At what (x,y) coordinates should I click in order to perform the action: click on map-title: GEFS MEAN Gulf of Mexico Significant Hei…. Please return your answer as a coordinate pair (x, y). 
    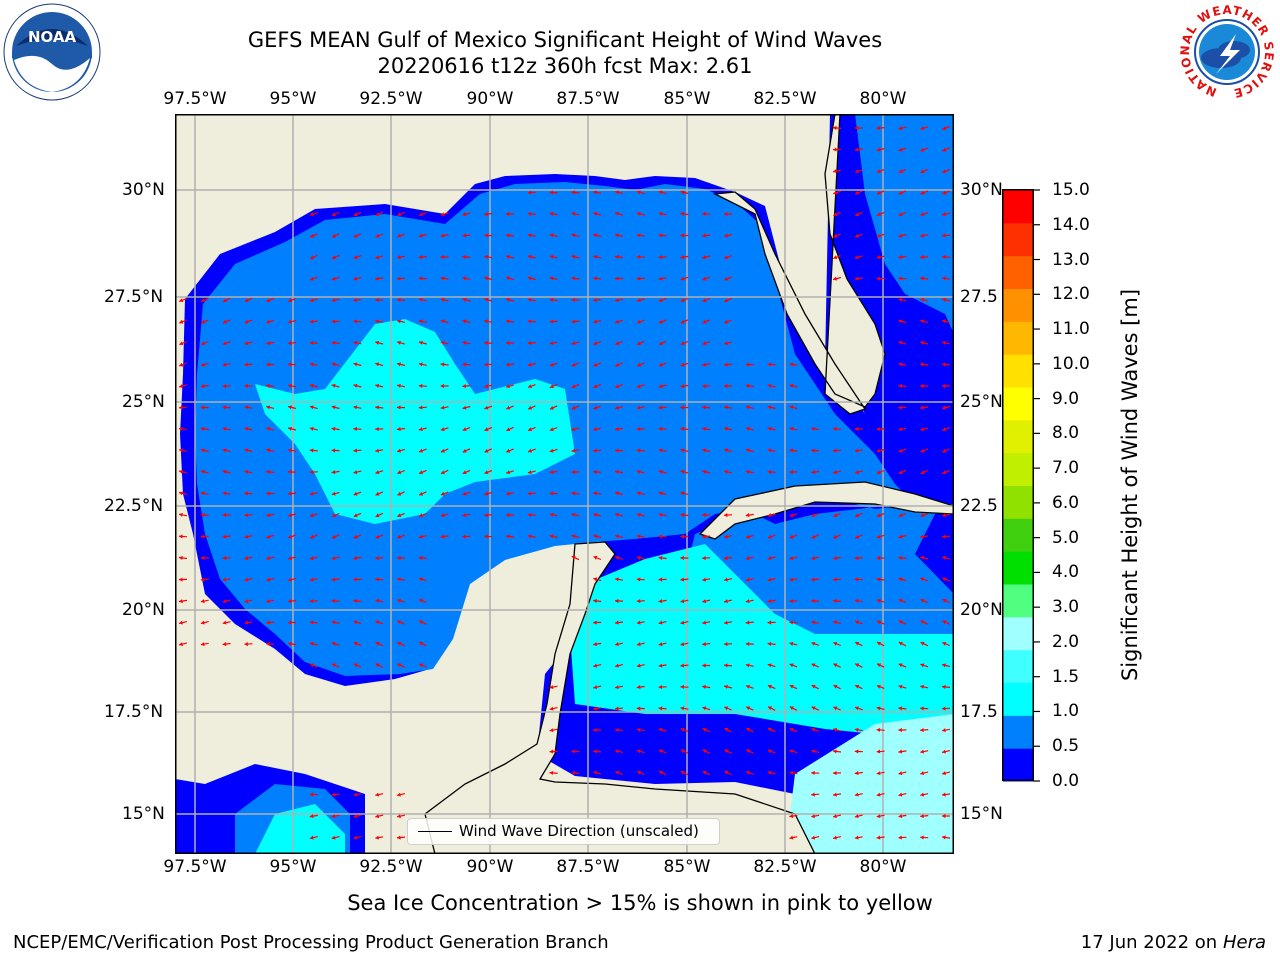
    Looking at the image, I should click on (565, 40).